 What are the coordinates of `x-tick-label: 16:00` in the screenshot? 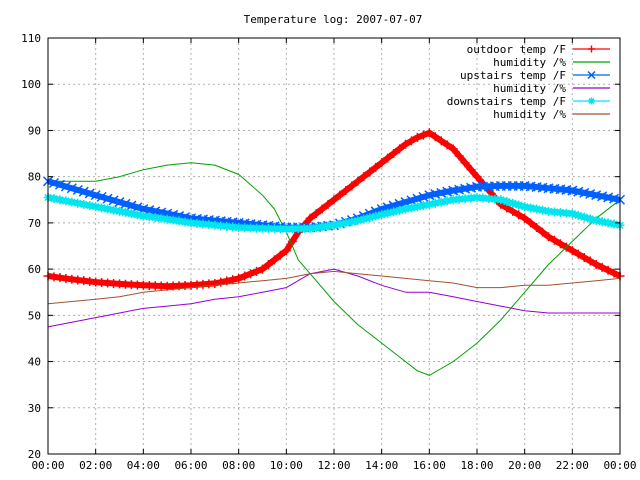 It's located at (429, 465).